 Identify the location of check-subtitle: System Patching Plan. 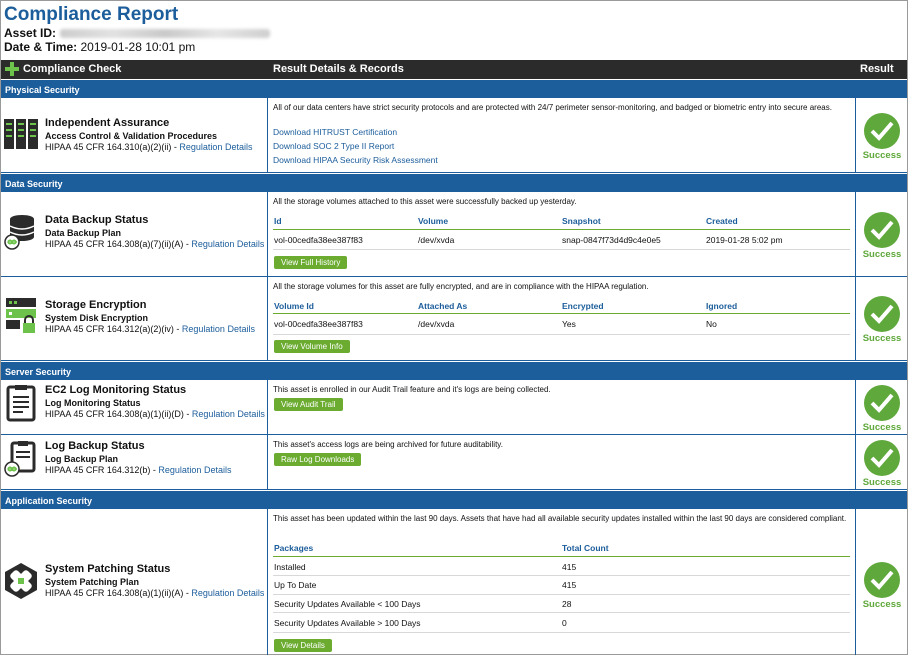
(92, 582).